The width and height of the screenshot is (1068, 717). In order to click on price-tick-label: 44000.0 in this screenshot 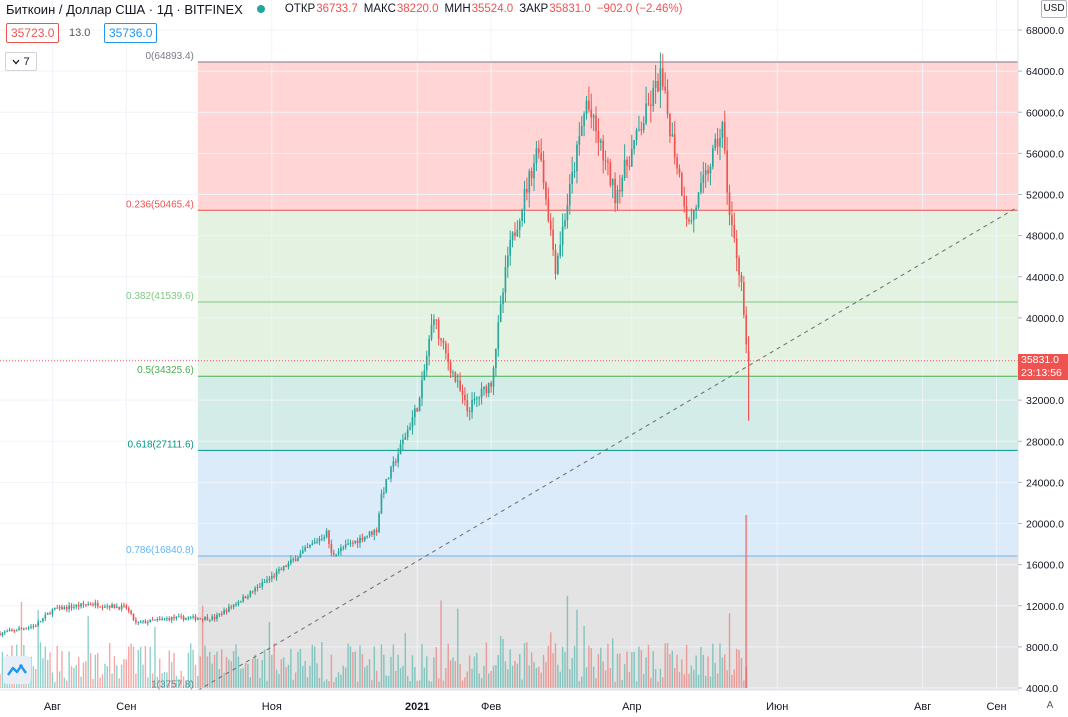, I will do `click(1045, 278)`.